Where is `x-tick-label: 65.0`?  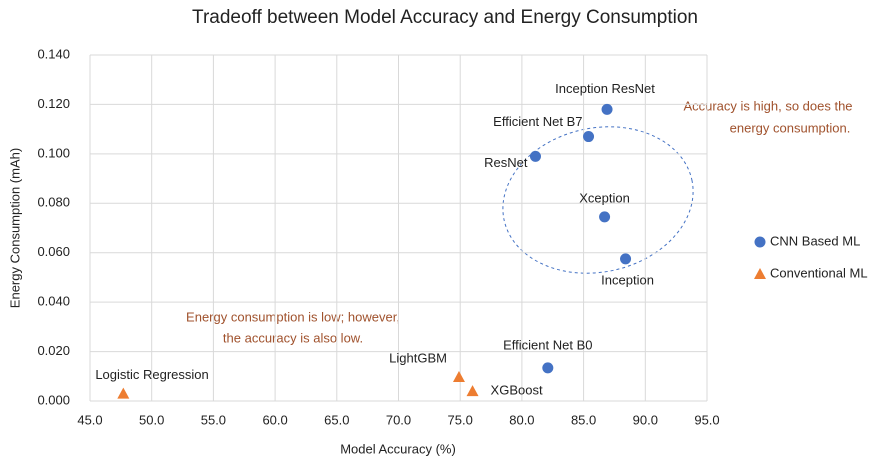 x-tick-label: 65.0 is located at coordinates (336, 419).